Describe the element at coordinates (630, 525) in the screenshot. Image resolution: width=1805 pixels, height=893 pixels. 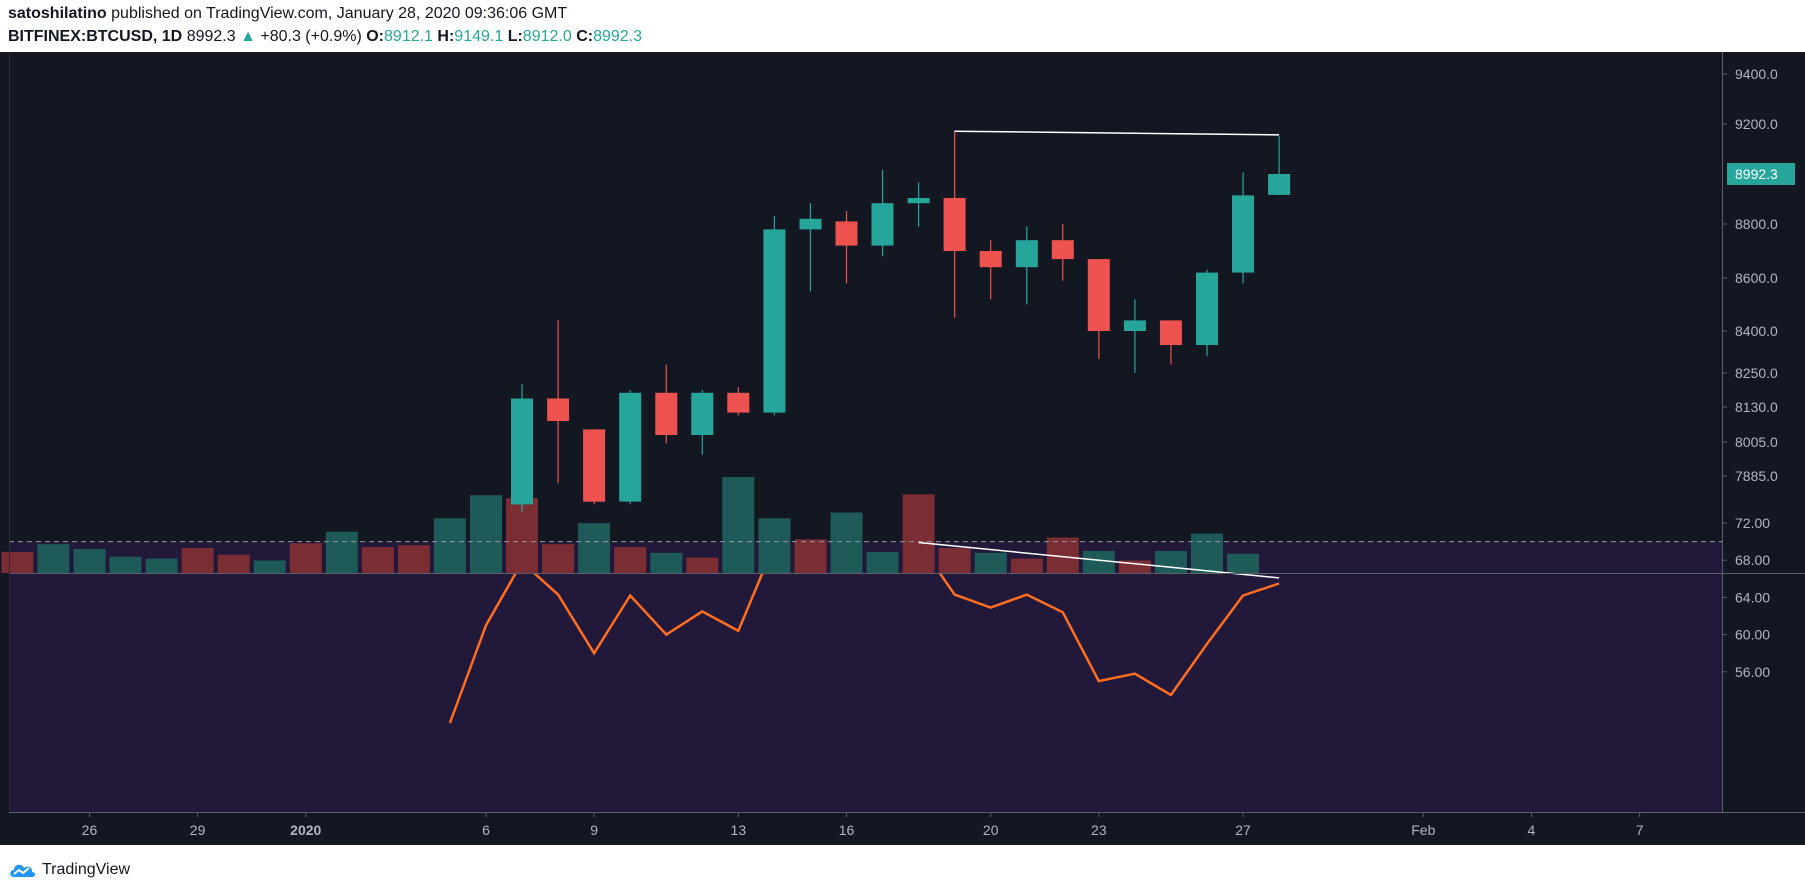
I see `volume-layer` at that location.